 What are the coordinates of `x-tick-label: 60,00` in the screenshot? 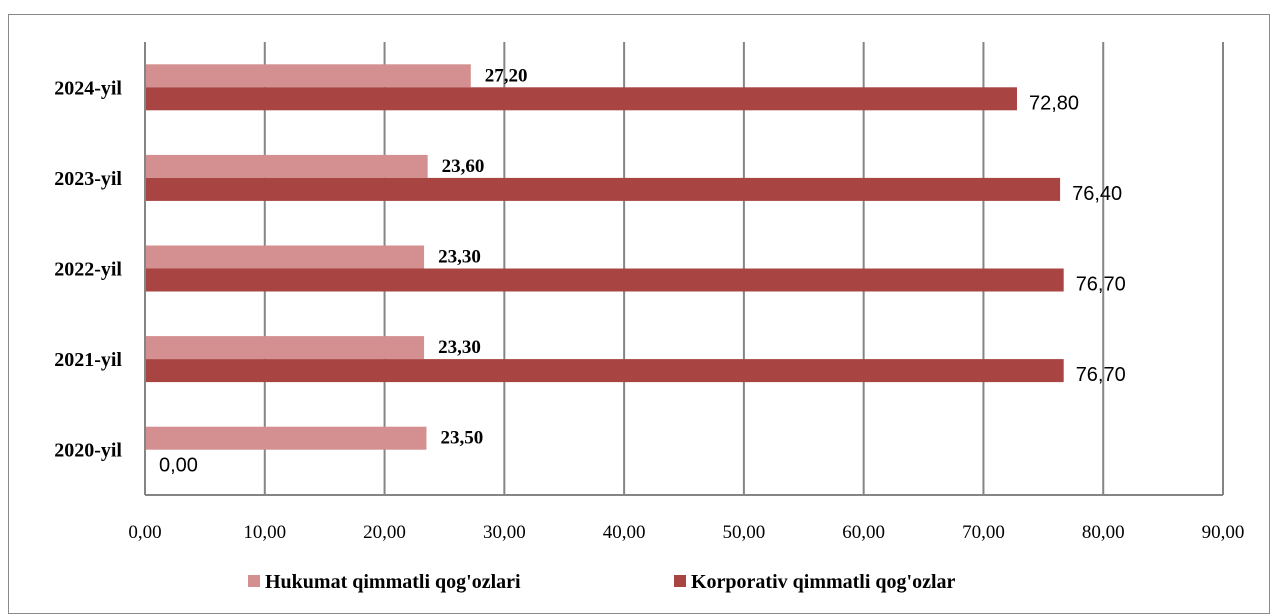 It's located at (863, 532).